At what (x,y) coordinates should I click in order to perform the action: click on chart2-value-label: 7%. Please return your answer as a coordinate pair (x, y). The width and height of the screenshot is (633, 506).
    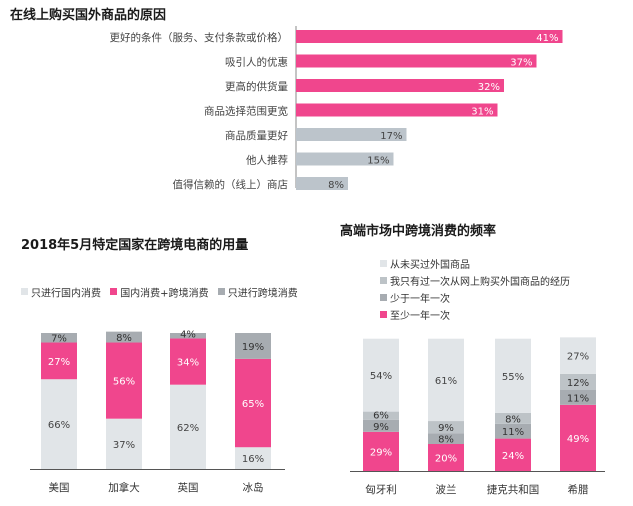
    Looking at the image, I should click on (59, 339).